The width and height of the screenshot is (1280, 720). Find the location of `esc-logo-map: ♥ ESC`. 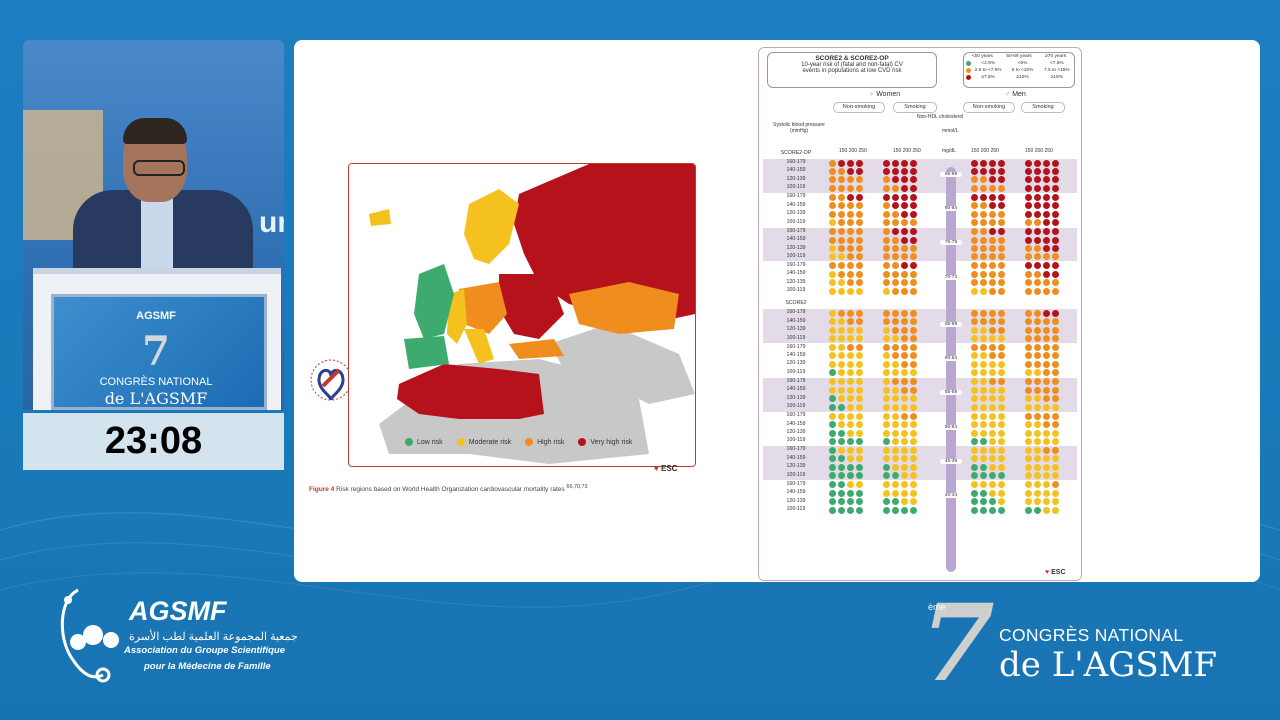

esc-logo-map: ♥ ESC is located at coordinates (665, 468).